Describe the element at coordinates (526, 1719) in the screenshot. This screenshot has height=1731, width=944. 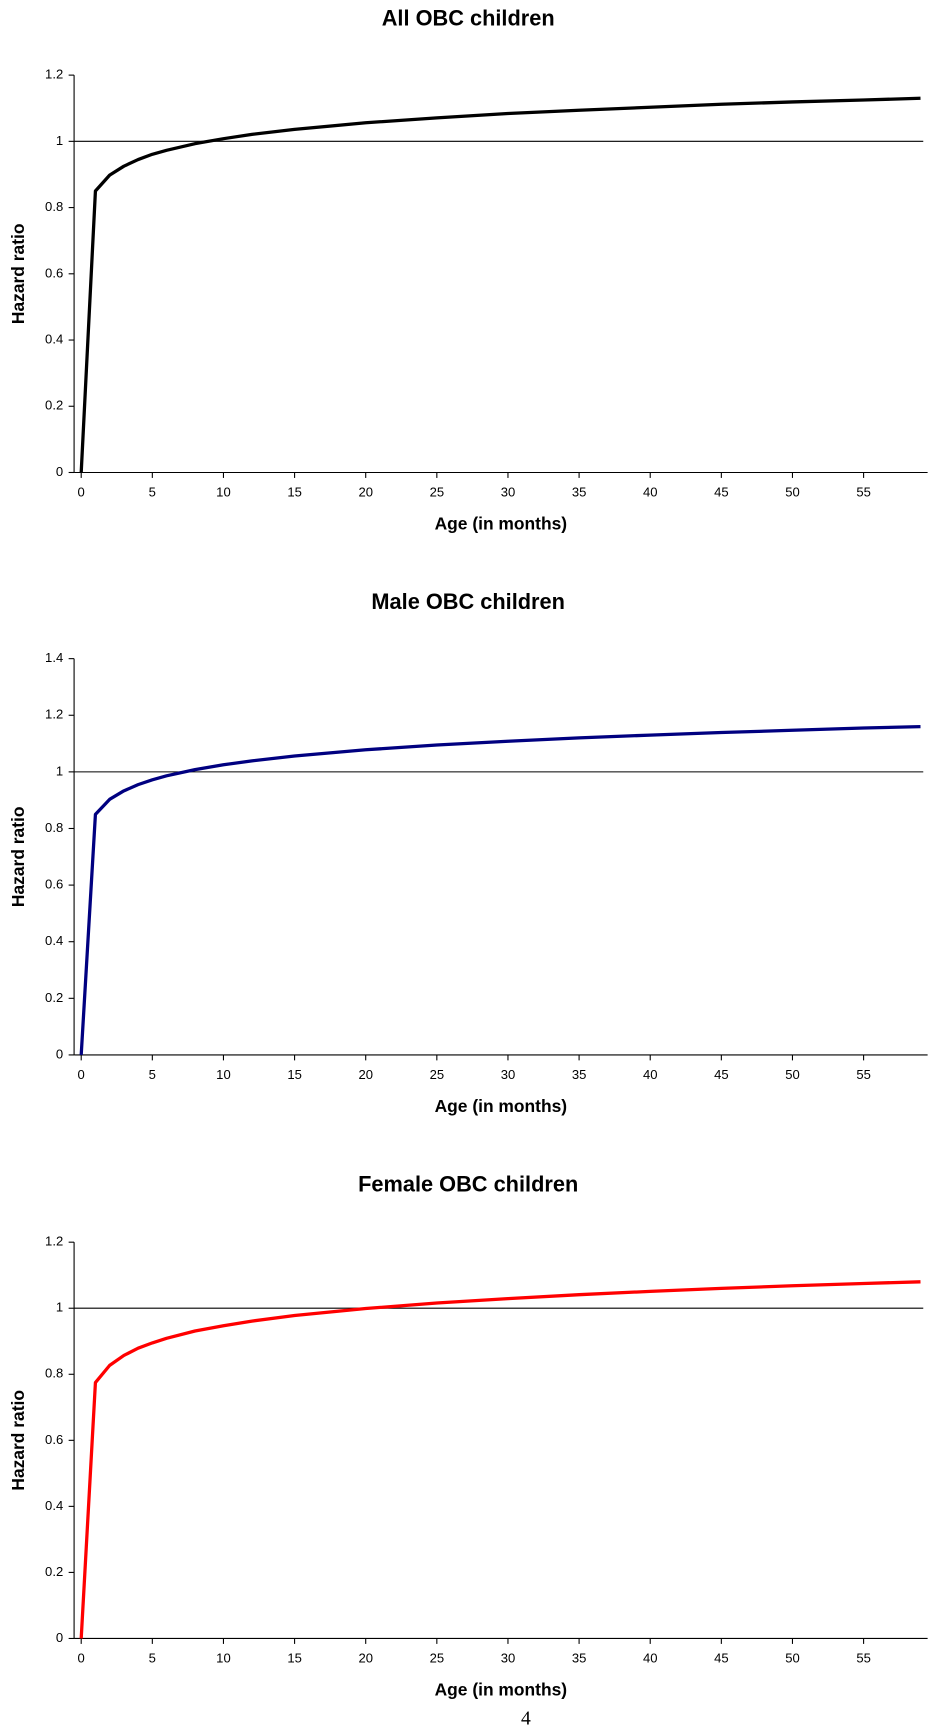
I see `page-number: 4` at that location.